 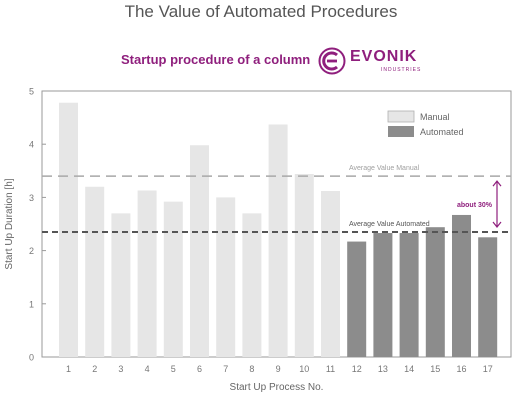 I want to click on chart-subtitle: Startup procedure of a column, so click(x=216, y=59).